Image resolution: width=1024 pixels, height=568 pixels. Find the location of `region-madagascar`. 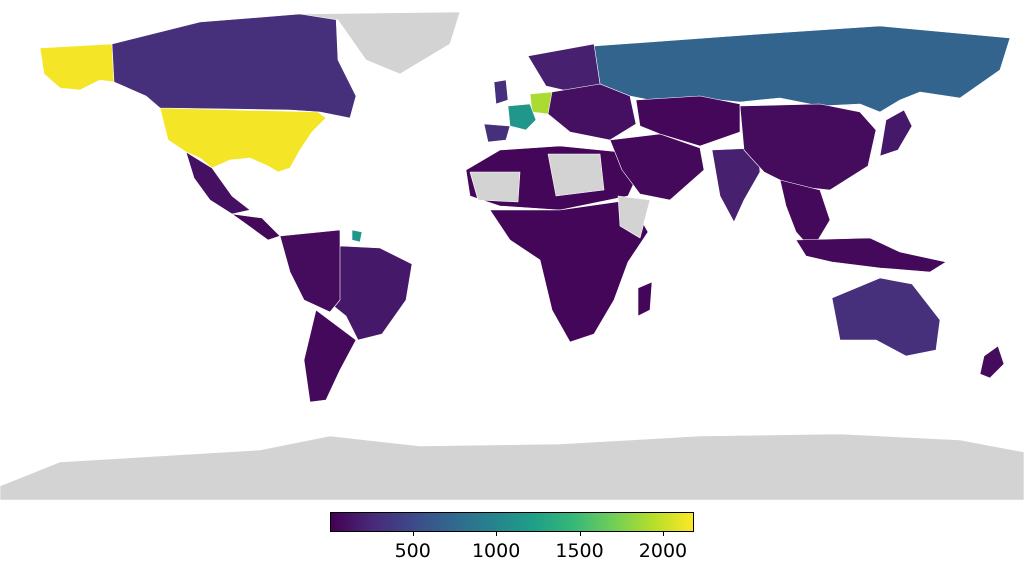

region-madagascar is located at coordinates (645, 299).